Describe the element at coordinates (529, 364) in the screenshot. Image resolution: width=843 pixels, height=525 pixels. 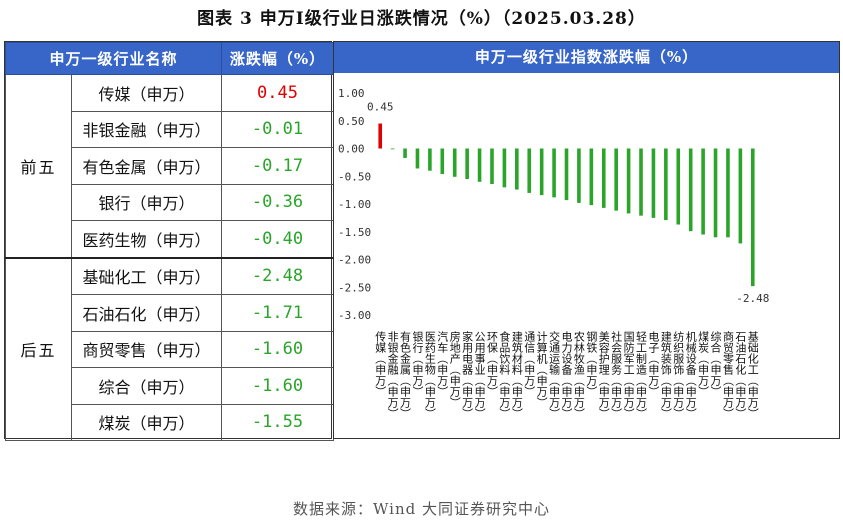
I see `x-tick-label: 通信（申万）` at that location.